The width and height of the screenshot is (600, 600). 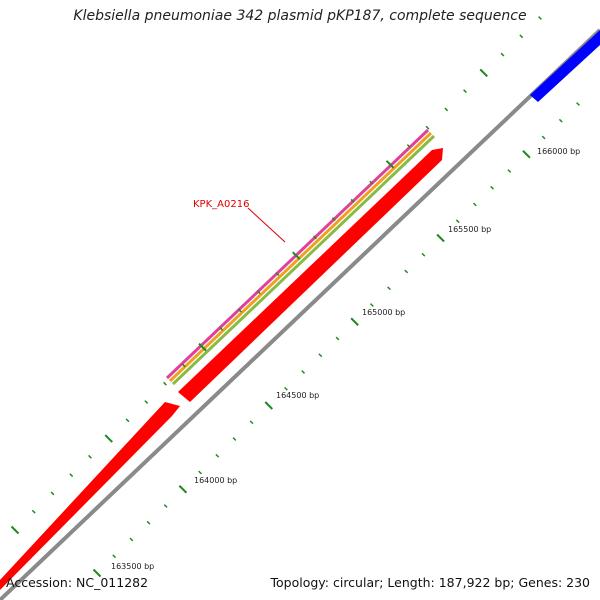 I want to click on tick-label-165500: 165500 bp, so click(x=469, y=229).